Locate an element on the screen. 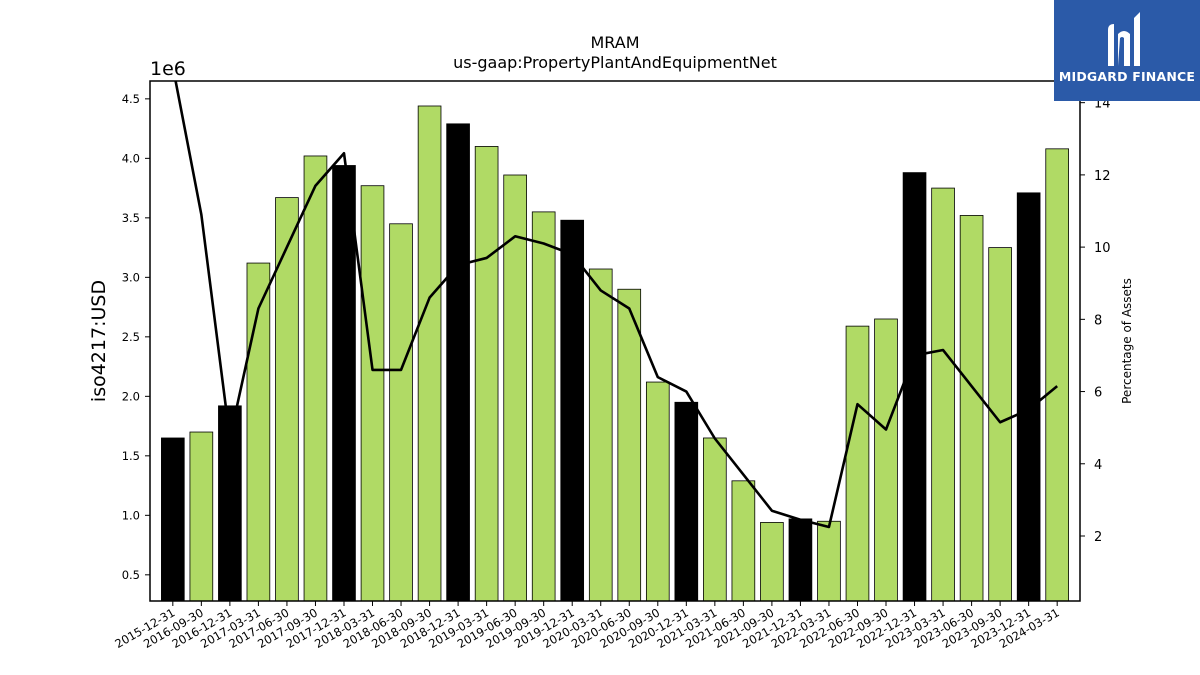  y2-tick-label: 2 is located at coordinates (1098, 537).